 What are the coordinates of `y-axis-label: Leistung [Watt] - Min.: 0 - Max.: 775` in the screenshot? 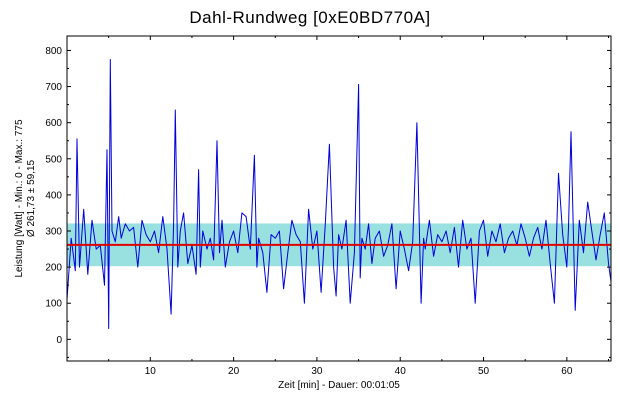 It's located at (19, 198).